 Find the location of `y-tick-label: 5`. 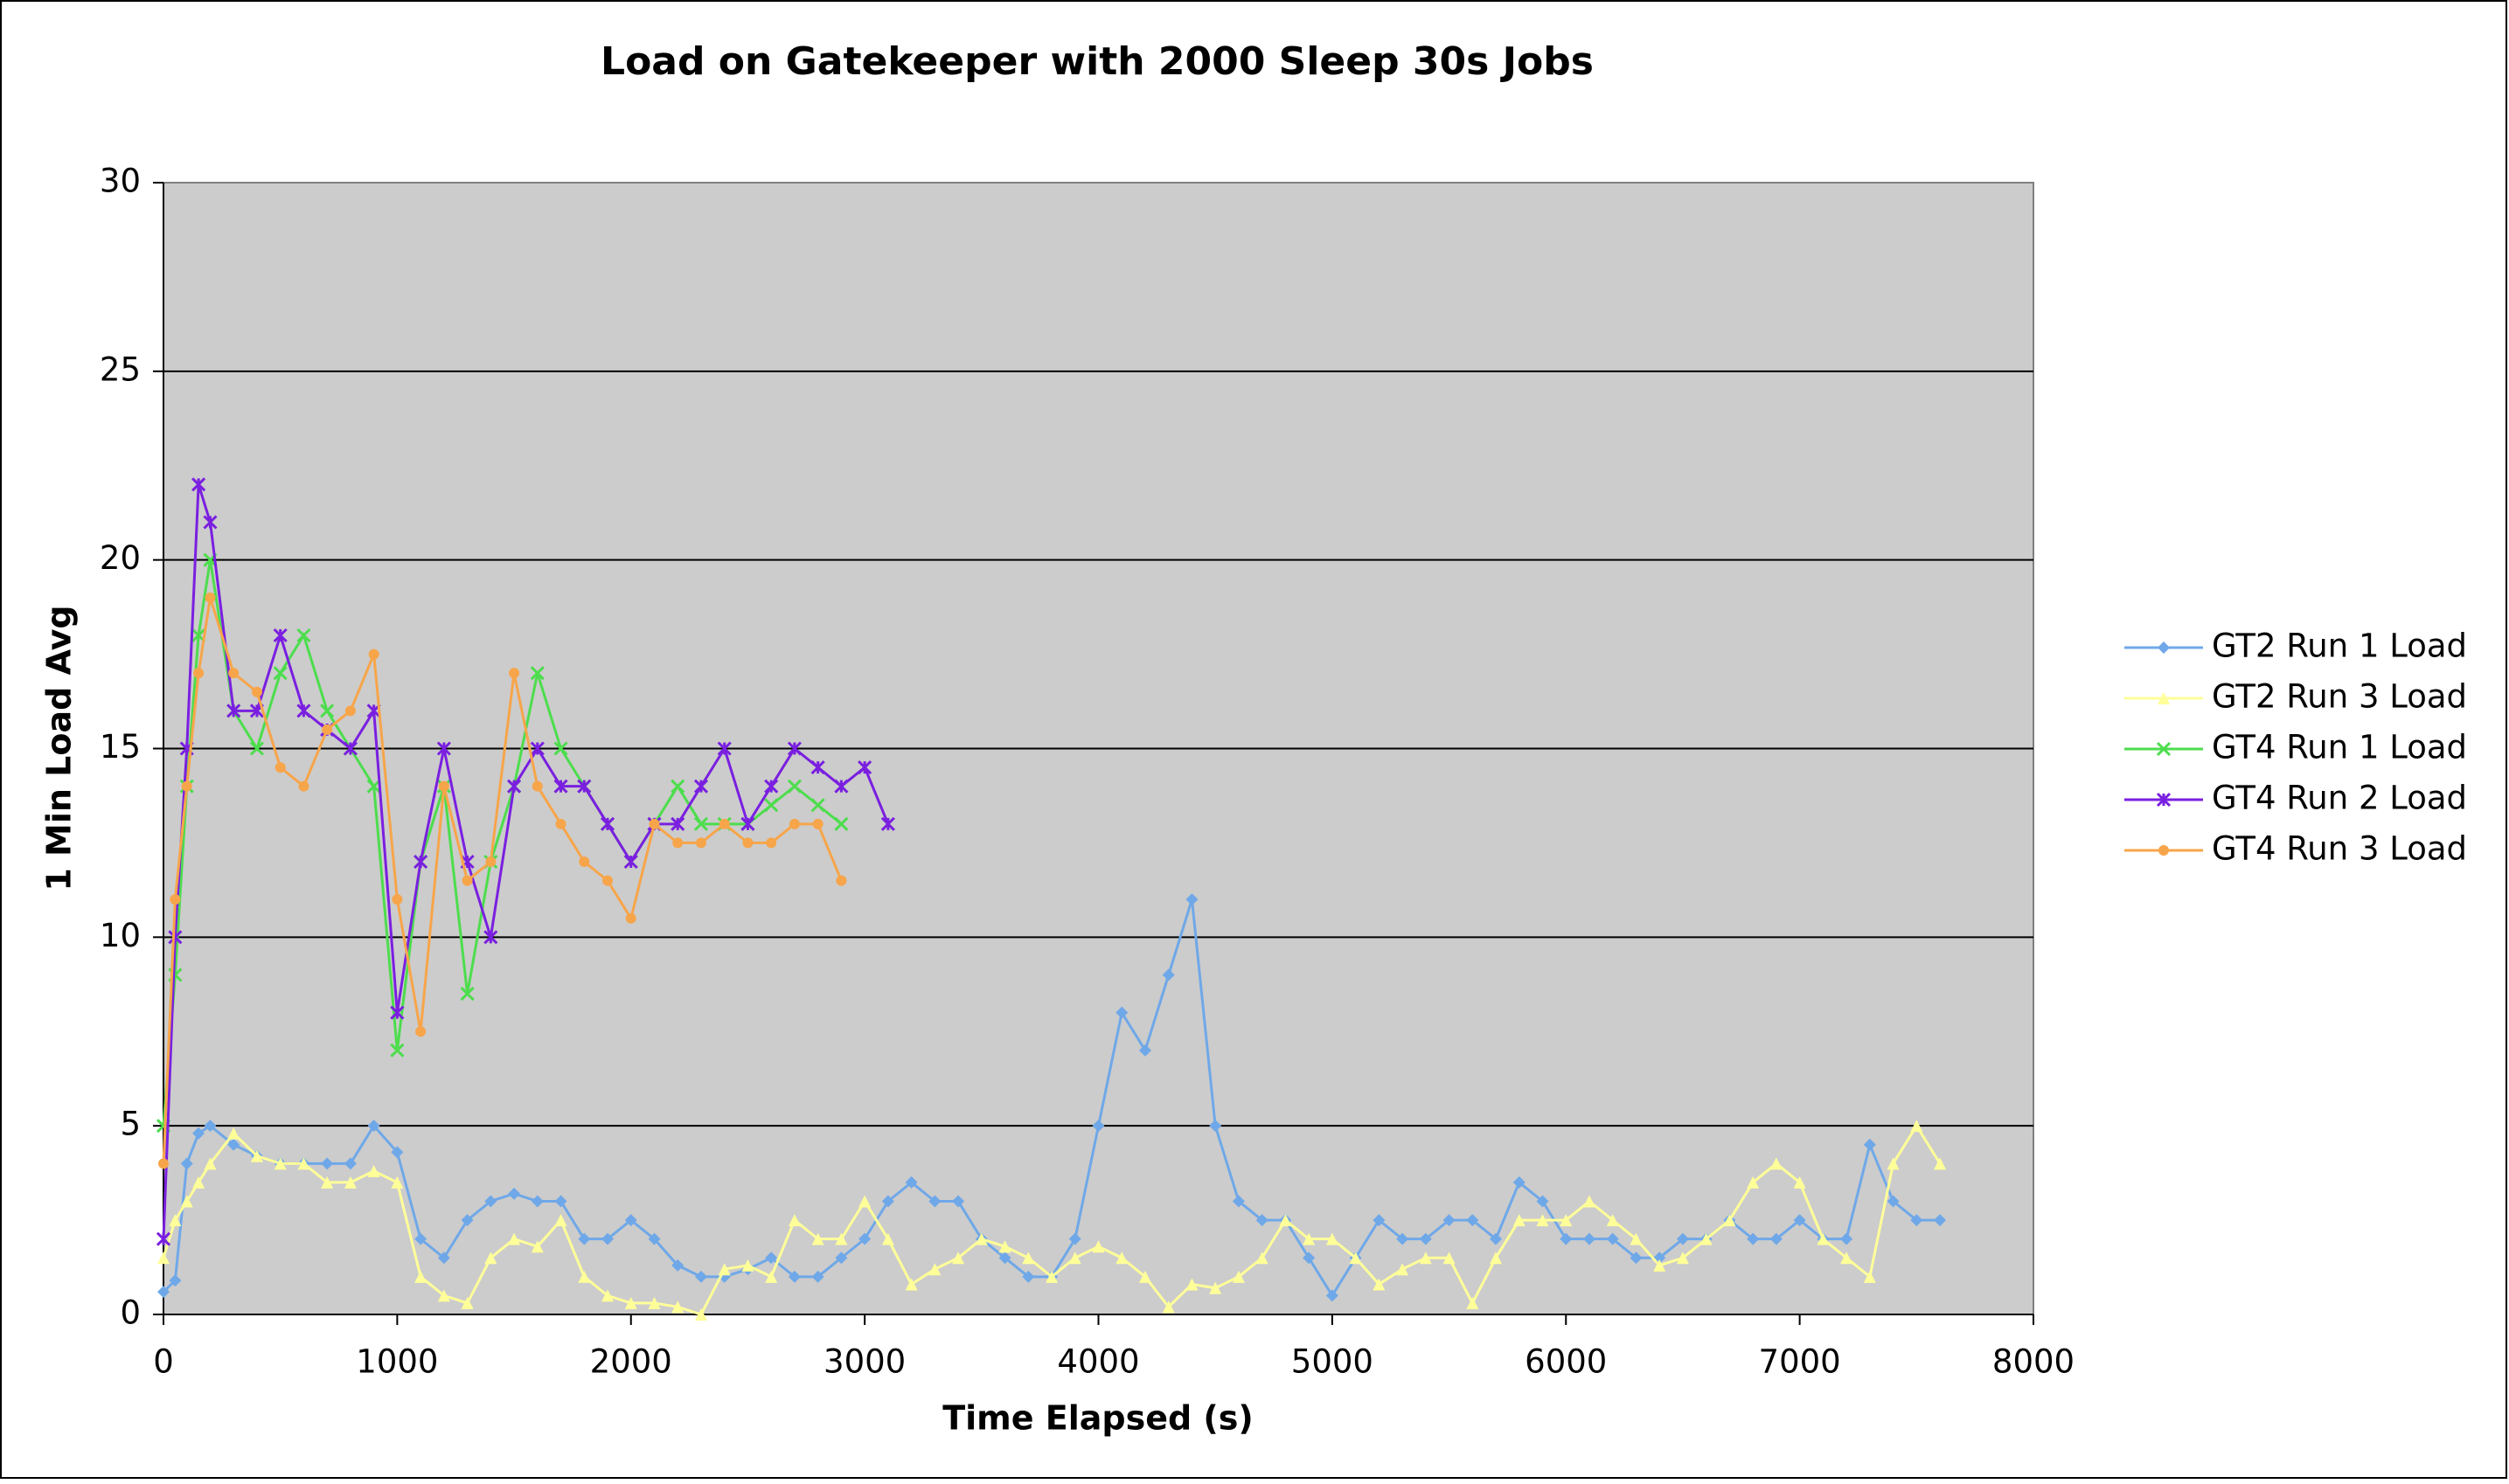

y-tick-label: 5 is located at coordinates (130, 1124).